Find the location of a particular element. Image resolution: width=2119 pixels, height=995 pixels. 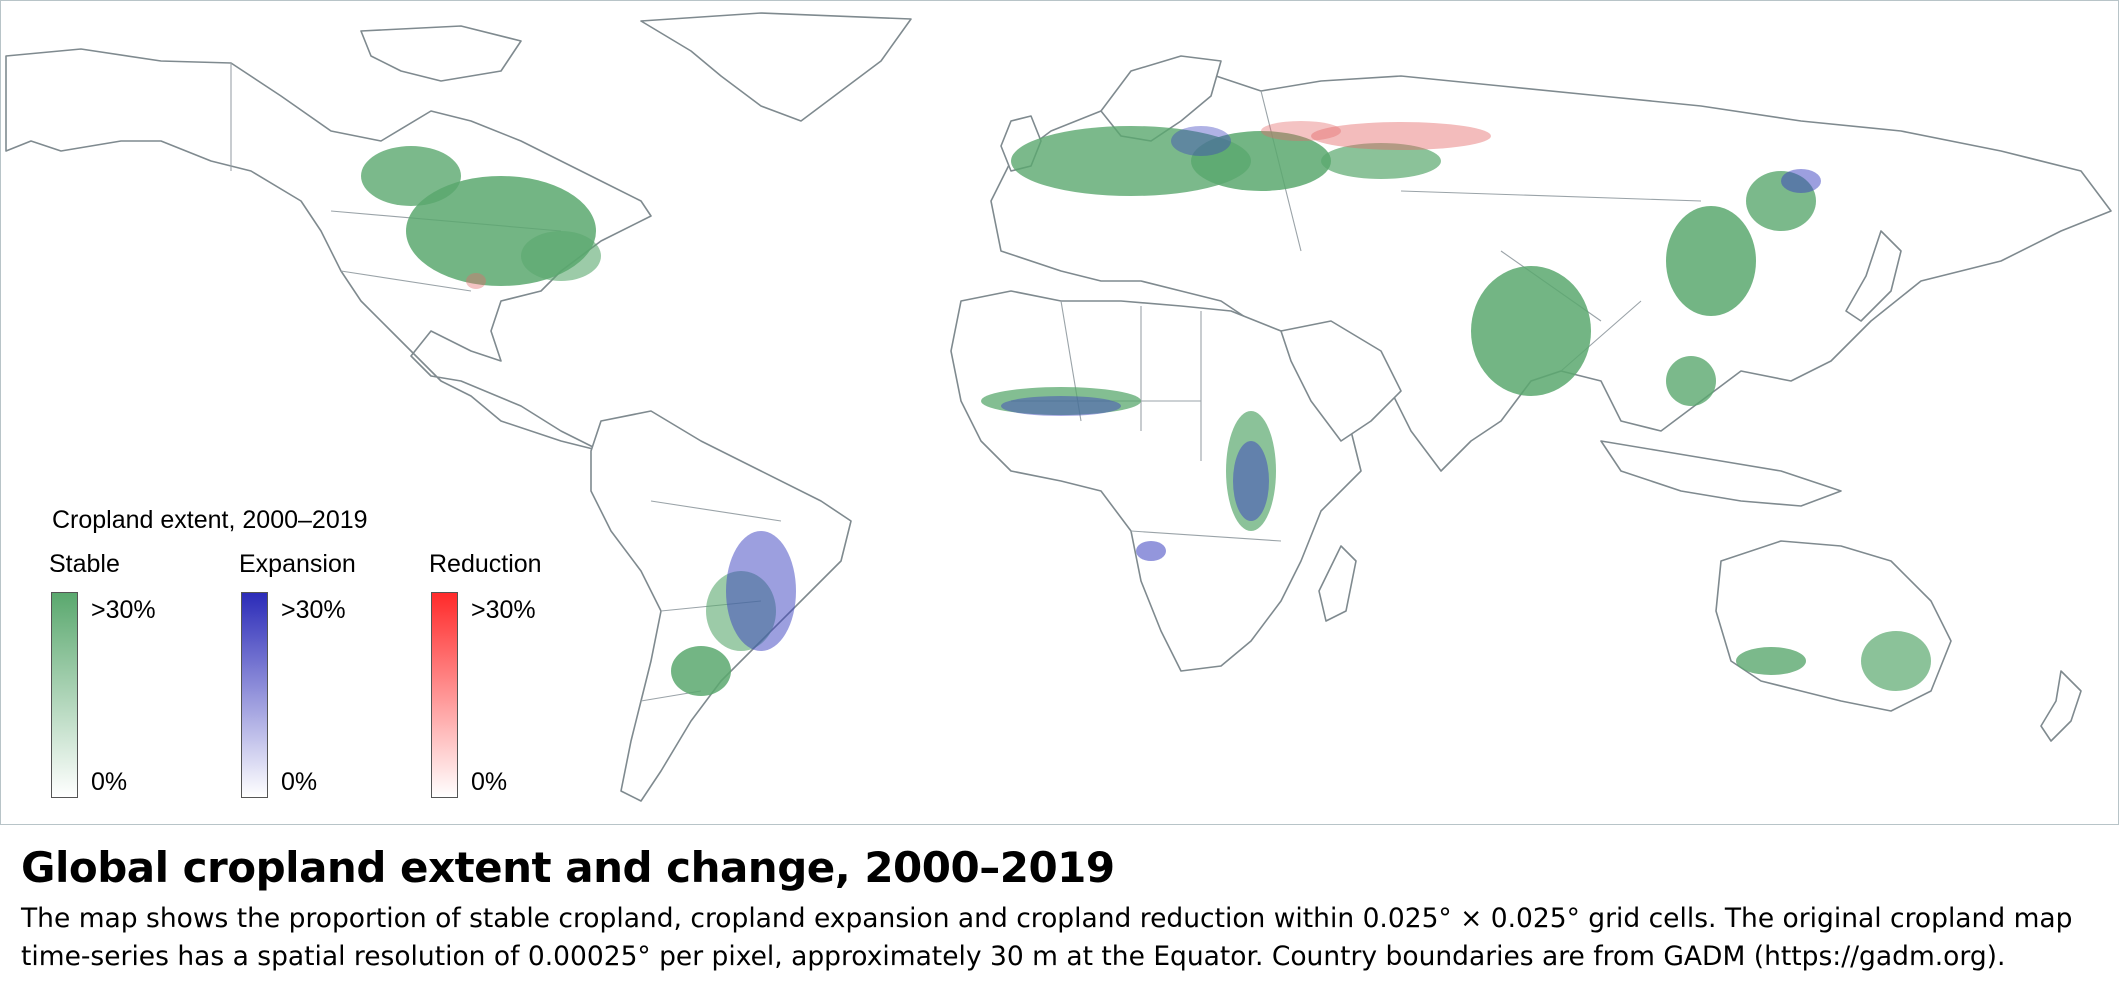

legend-expansion-min: 0% is located at coordinates (299, 782).